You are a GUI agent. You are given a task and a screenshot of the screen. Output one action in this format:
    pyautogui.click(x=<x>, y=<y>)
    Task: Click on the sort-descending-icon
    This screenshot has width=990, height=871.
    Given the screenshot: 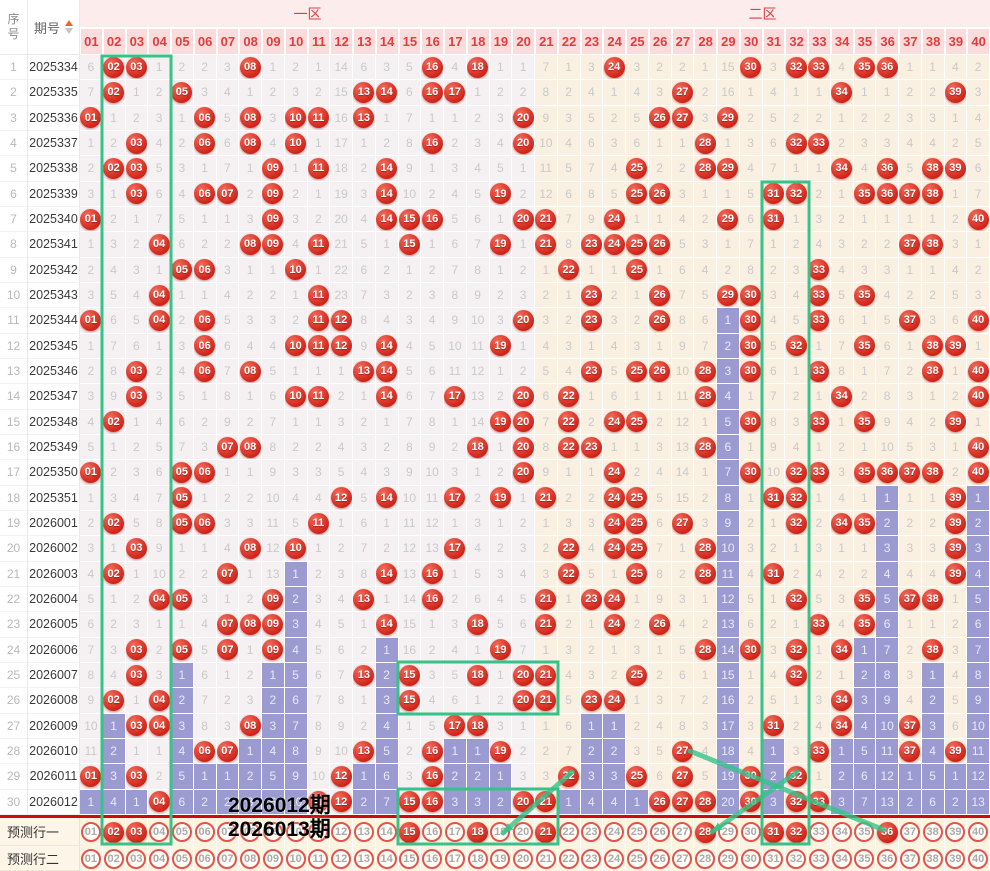 What is the action you would take?
    pyautogui.click(x=69, y=31)
    